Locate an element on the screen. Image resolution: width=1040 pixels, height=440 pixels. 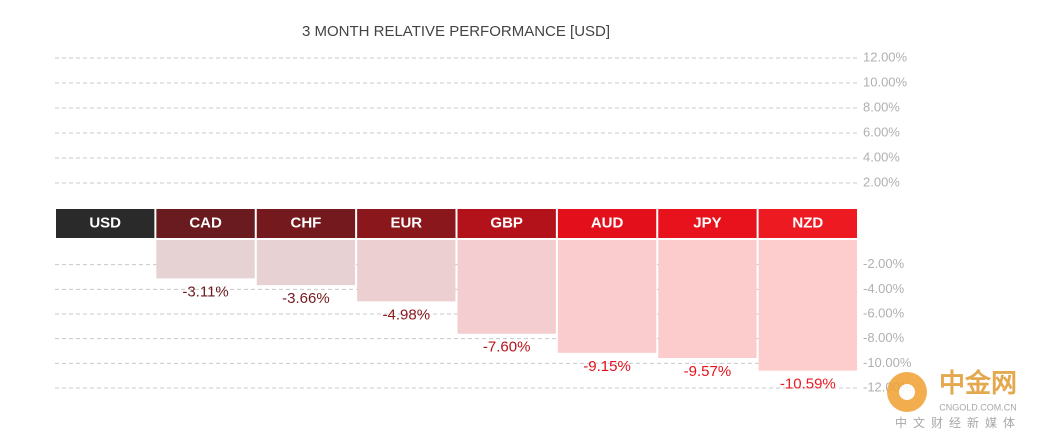
value-label: -9.57% is located at coordinates (708, 371).